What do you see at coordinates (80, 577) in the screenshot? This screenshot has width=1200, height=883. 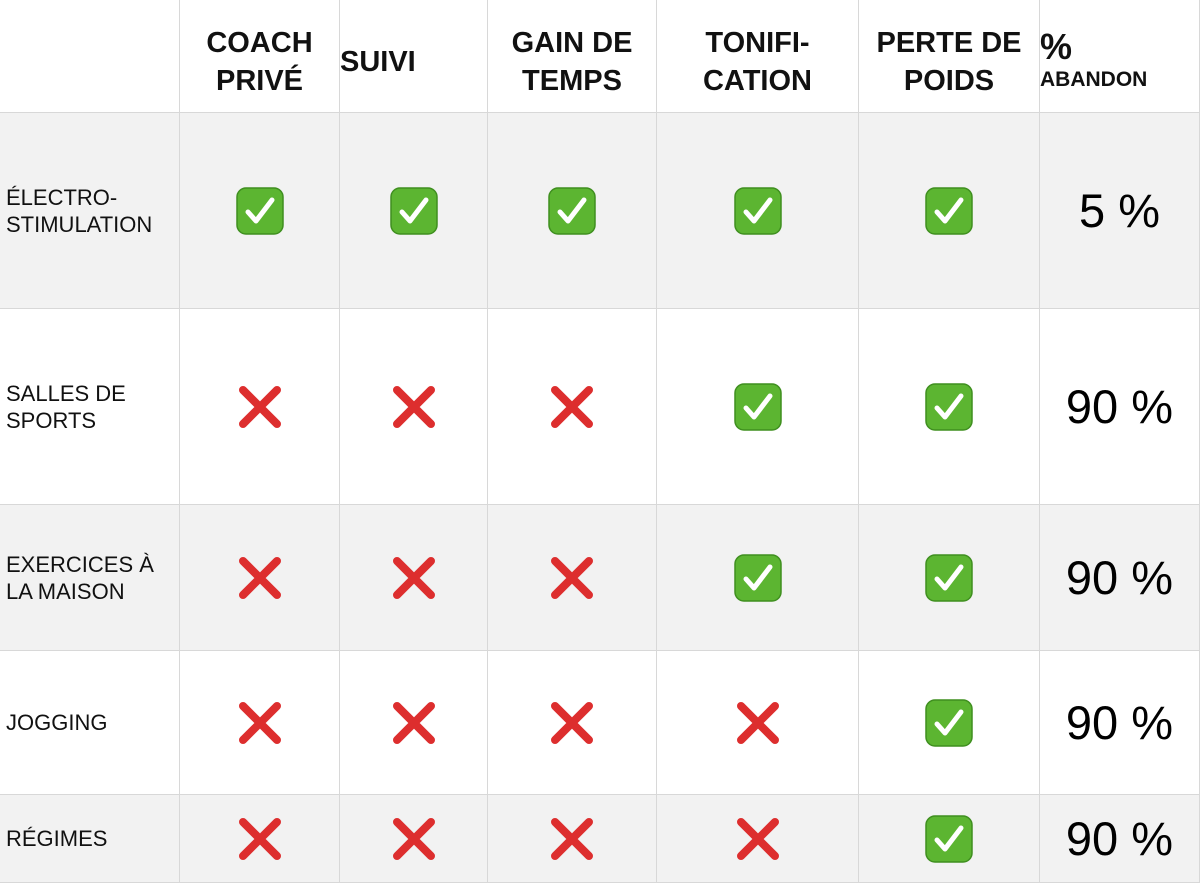 I see `row-label-text: EXERCICES À LA MAISON` at bounding box center [80, 577].